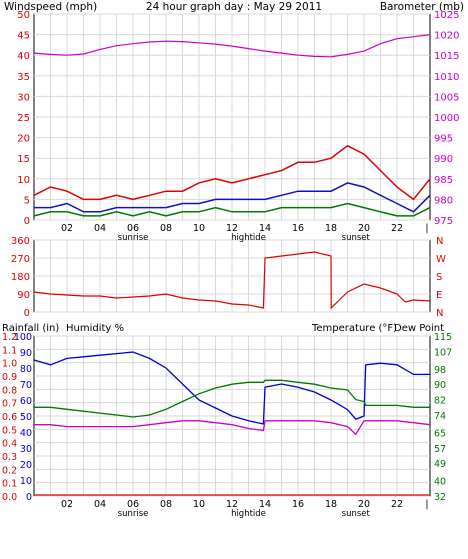 The width and height of the screenshot is (468, 559). I want to click on rain-tick-label: 0.0, so click(9, 497).